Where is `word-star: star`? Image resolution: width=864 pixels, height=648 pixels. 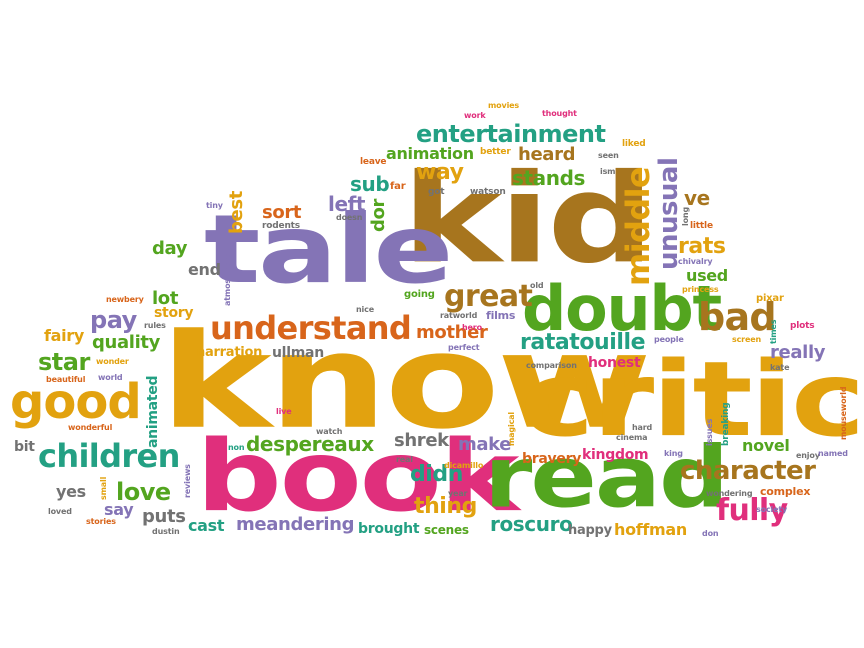
word-star: star is located at coordinates (64, 362).